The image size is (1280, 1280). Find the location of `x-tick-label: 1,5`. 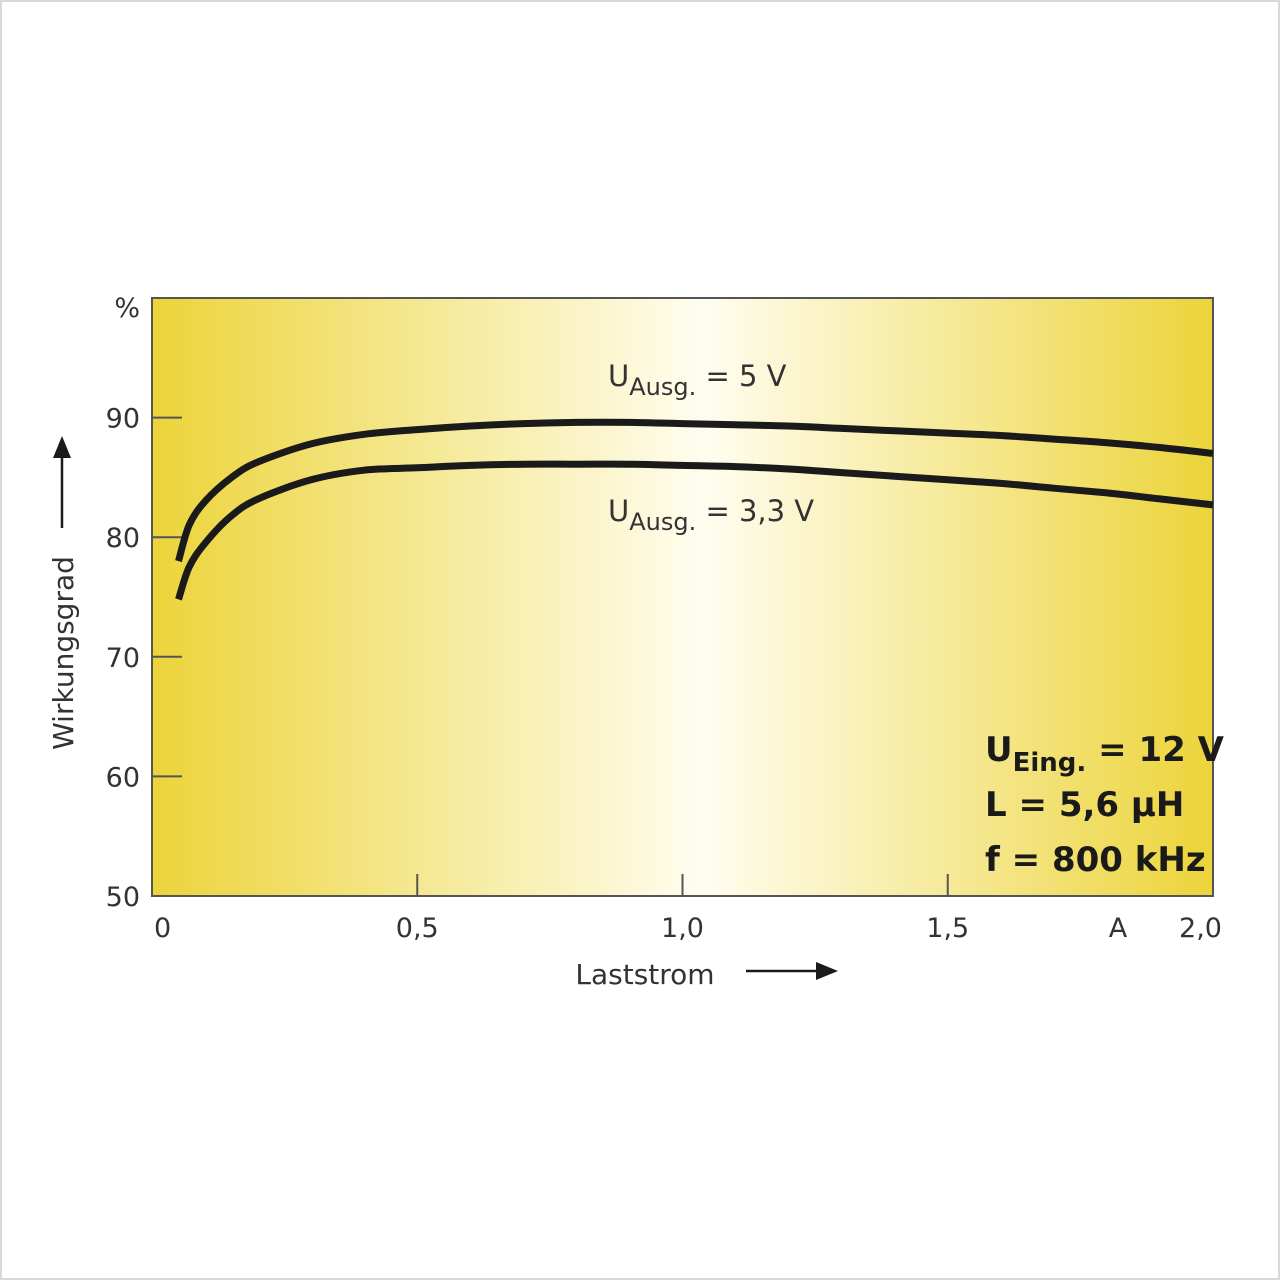

x-tick-label: 1,5 is located at coordinates (947, 928).